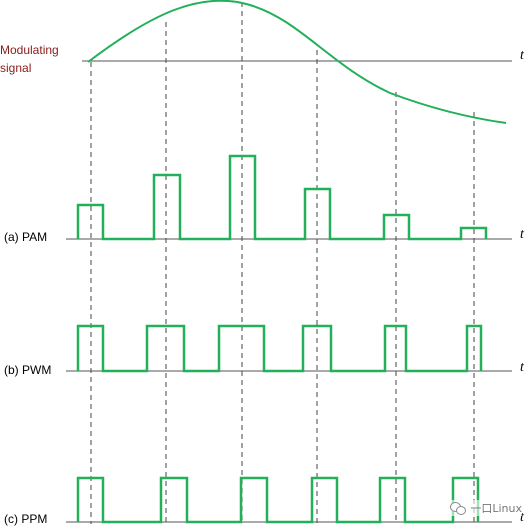 This screenshot has height=528, width=532. Describe the element at coordinates (26, 237) in the screenshot. I see `pam-label: (a) PAM` at that location.